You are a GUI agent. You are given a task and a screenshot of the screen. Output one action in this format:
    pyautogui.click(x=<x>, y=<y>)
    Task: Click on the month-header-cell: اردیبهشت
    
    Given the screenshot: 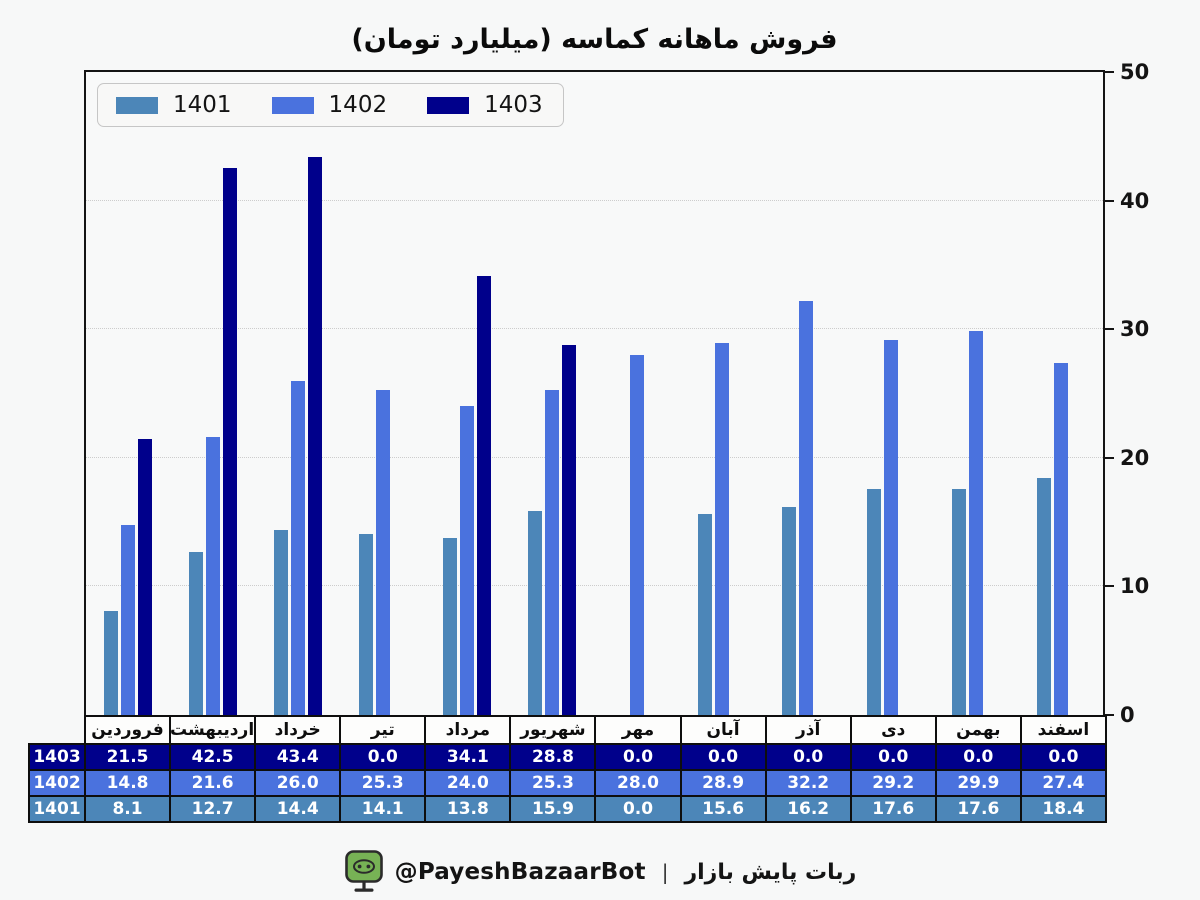 What is the action you would take?
    pyautogui.click(x=213, y=730)
    